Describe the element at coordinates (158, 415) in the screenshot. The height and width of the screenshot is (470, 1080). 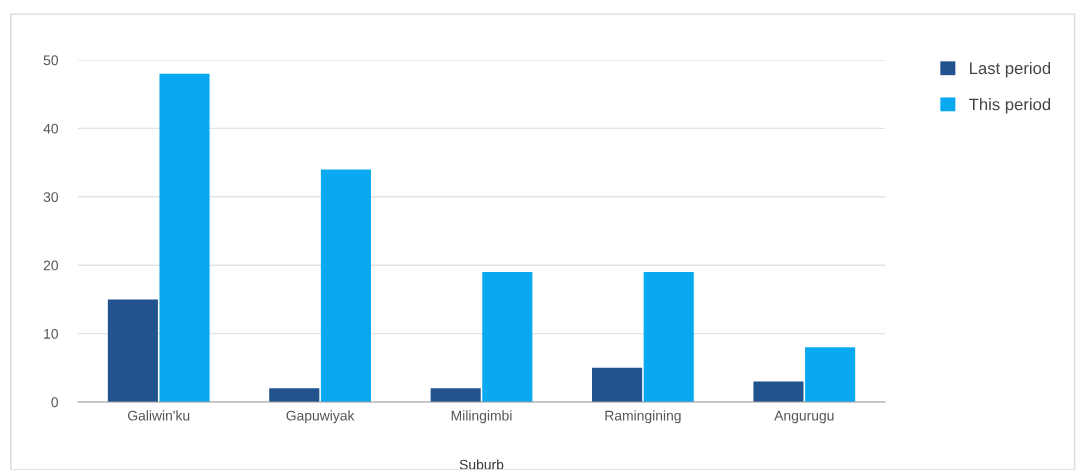
I see `x-tick-label: Galiwin'ku` at that location.